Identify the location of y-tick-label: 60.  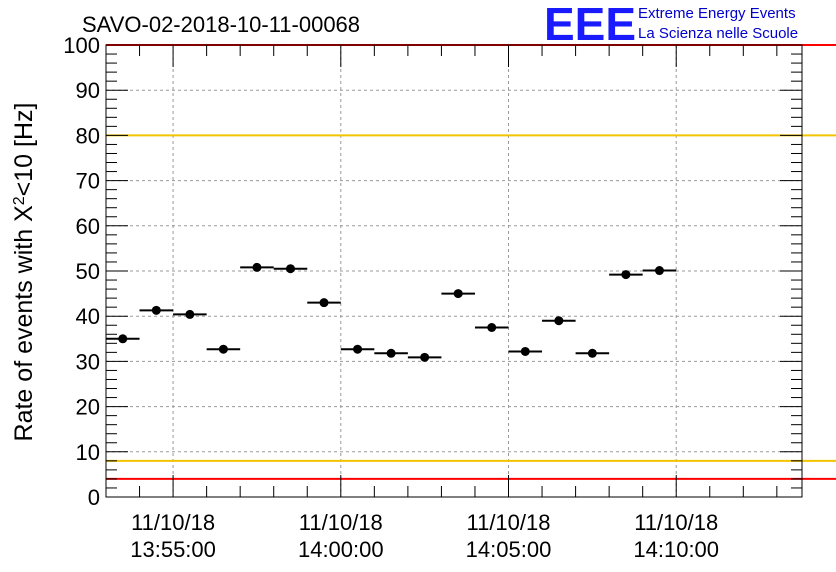
(88, 226).